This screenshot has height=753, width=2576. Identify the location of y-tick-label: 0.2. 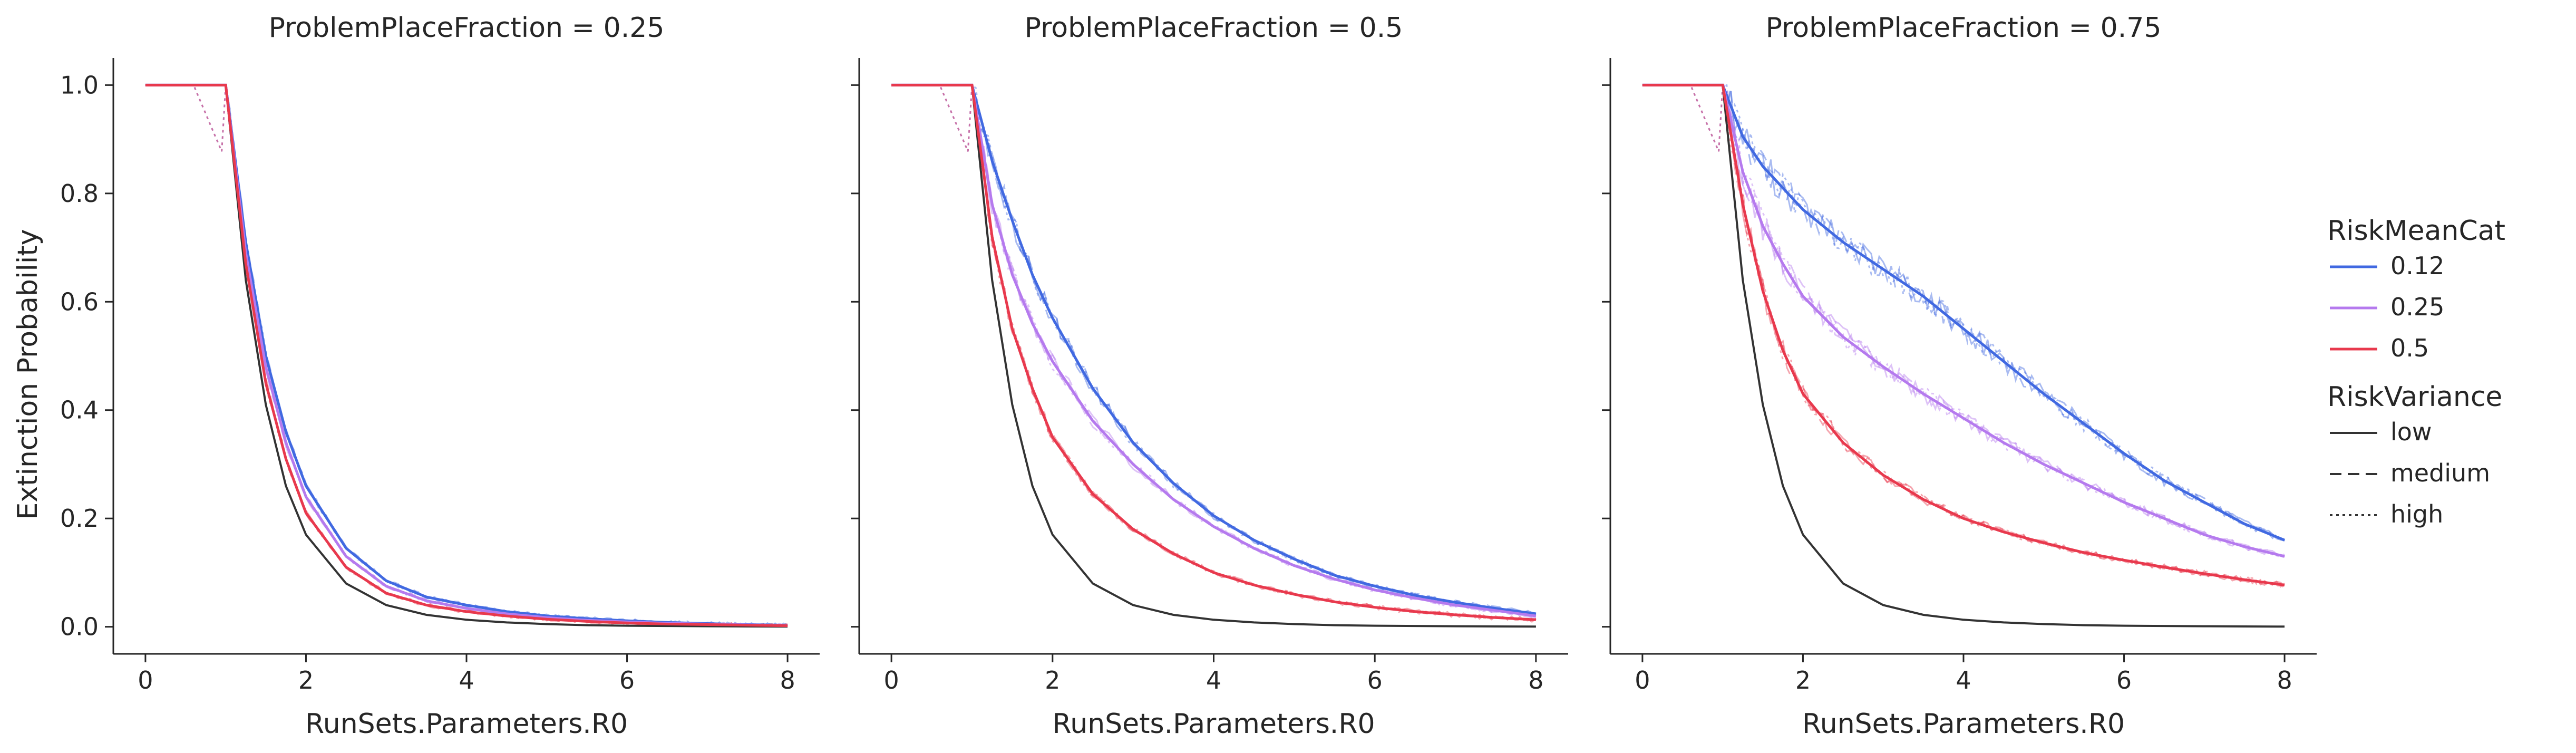
(79, 518).